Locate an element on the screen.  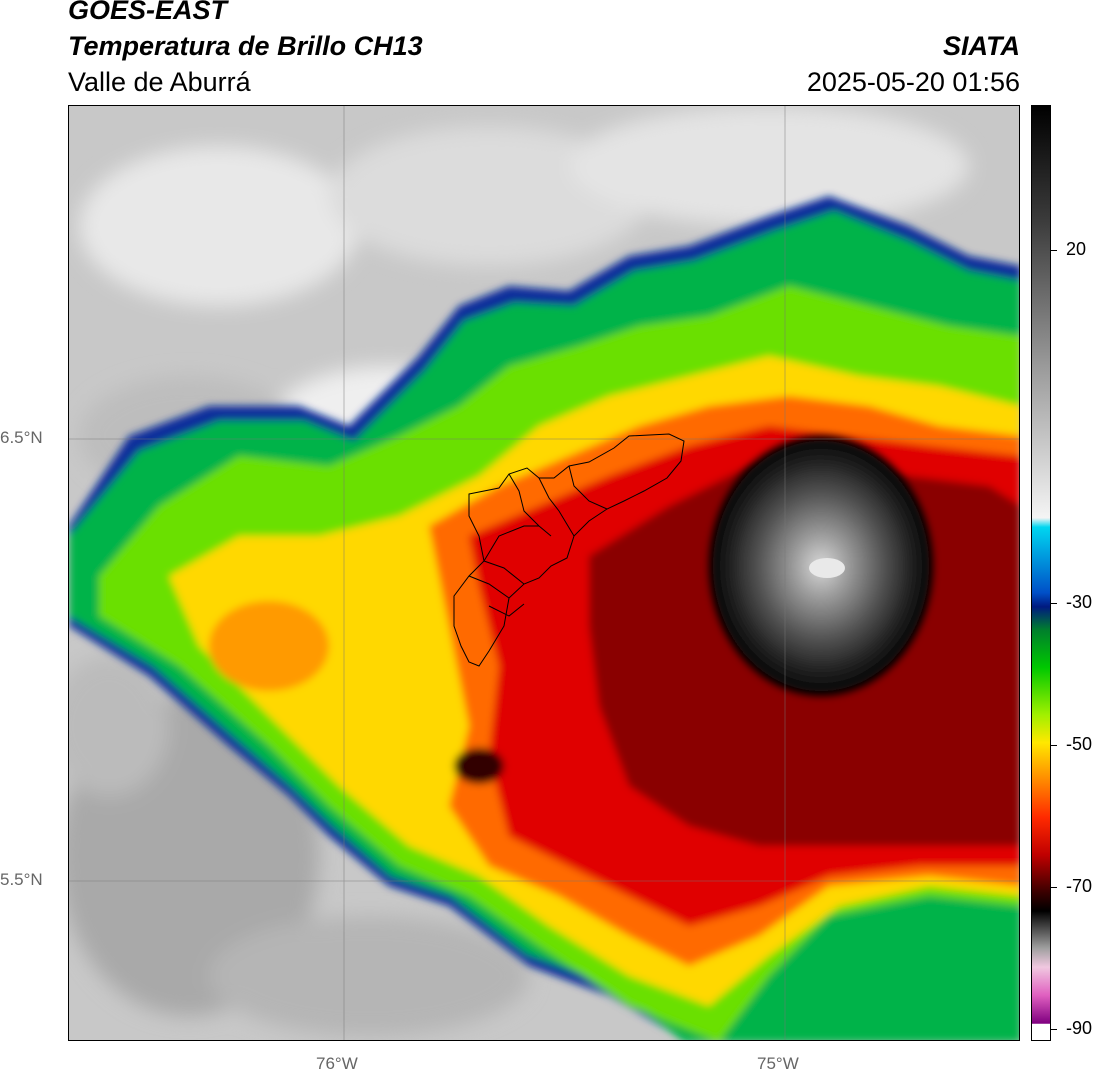
colorbar-tick-minus30 is located at coordinates (1054, 603).